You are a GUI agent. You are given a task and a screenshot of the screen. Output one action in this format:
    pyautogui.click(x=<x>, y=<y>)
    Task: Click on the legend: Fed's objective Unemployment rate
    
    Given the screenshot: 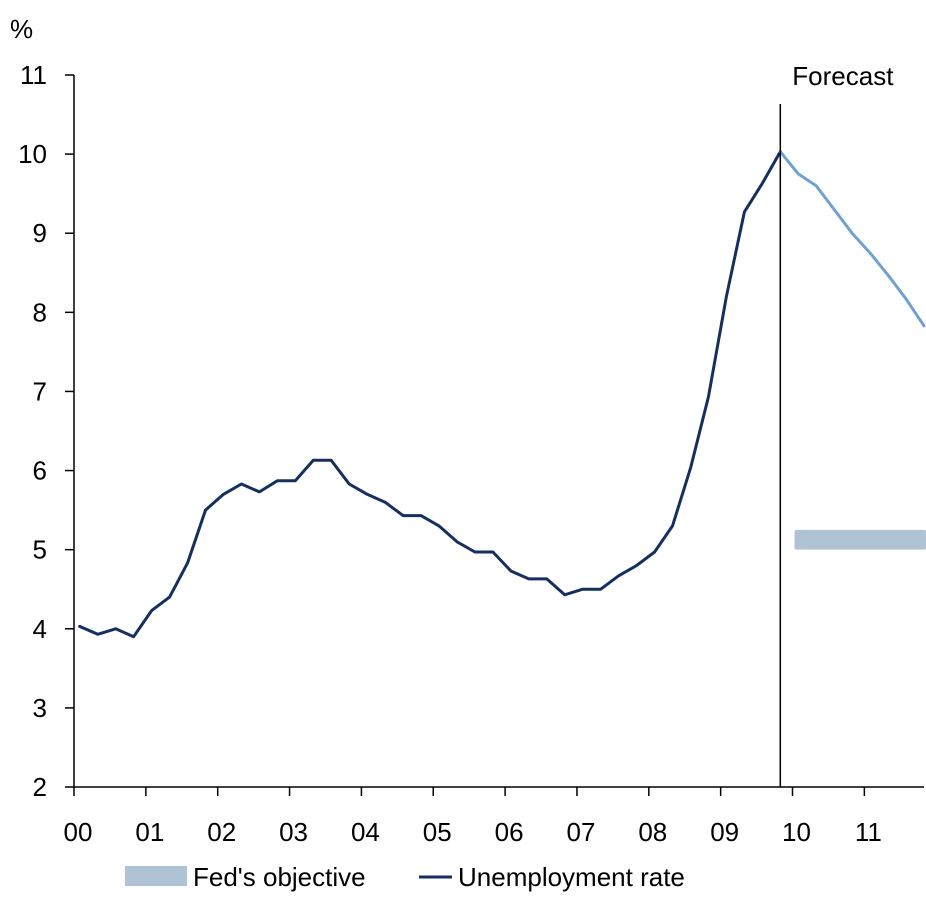 What is the action you would take?
    pyautogui.click(x=405, y=877)
    